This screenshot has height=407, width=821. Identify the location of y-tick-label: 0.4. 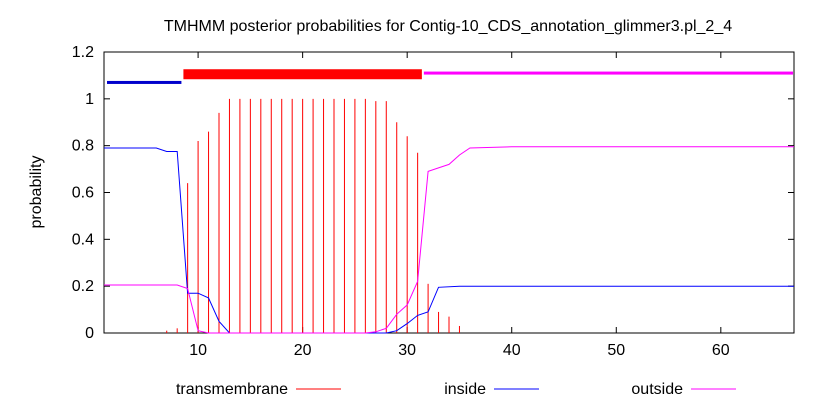
(83, 239).